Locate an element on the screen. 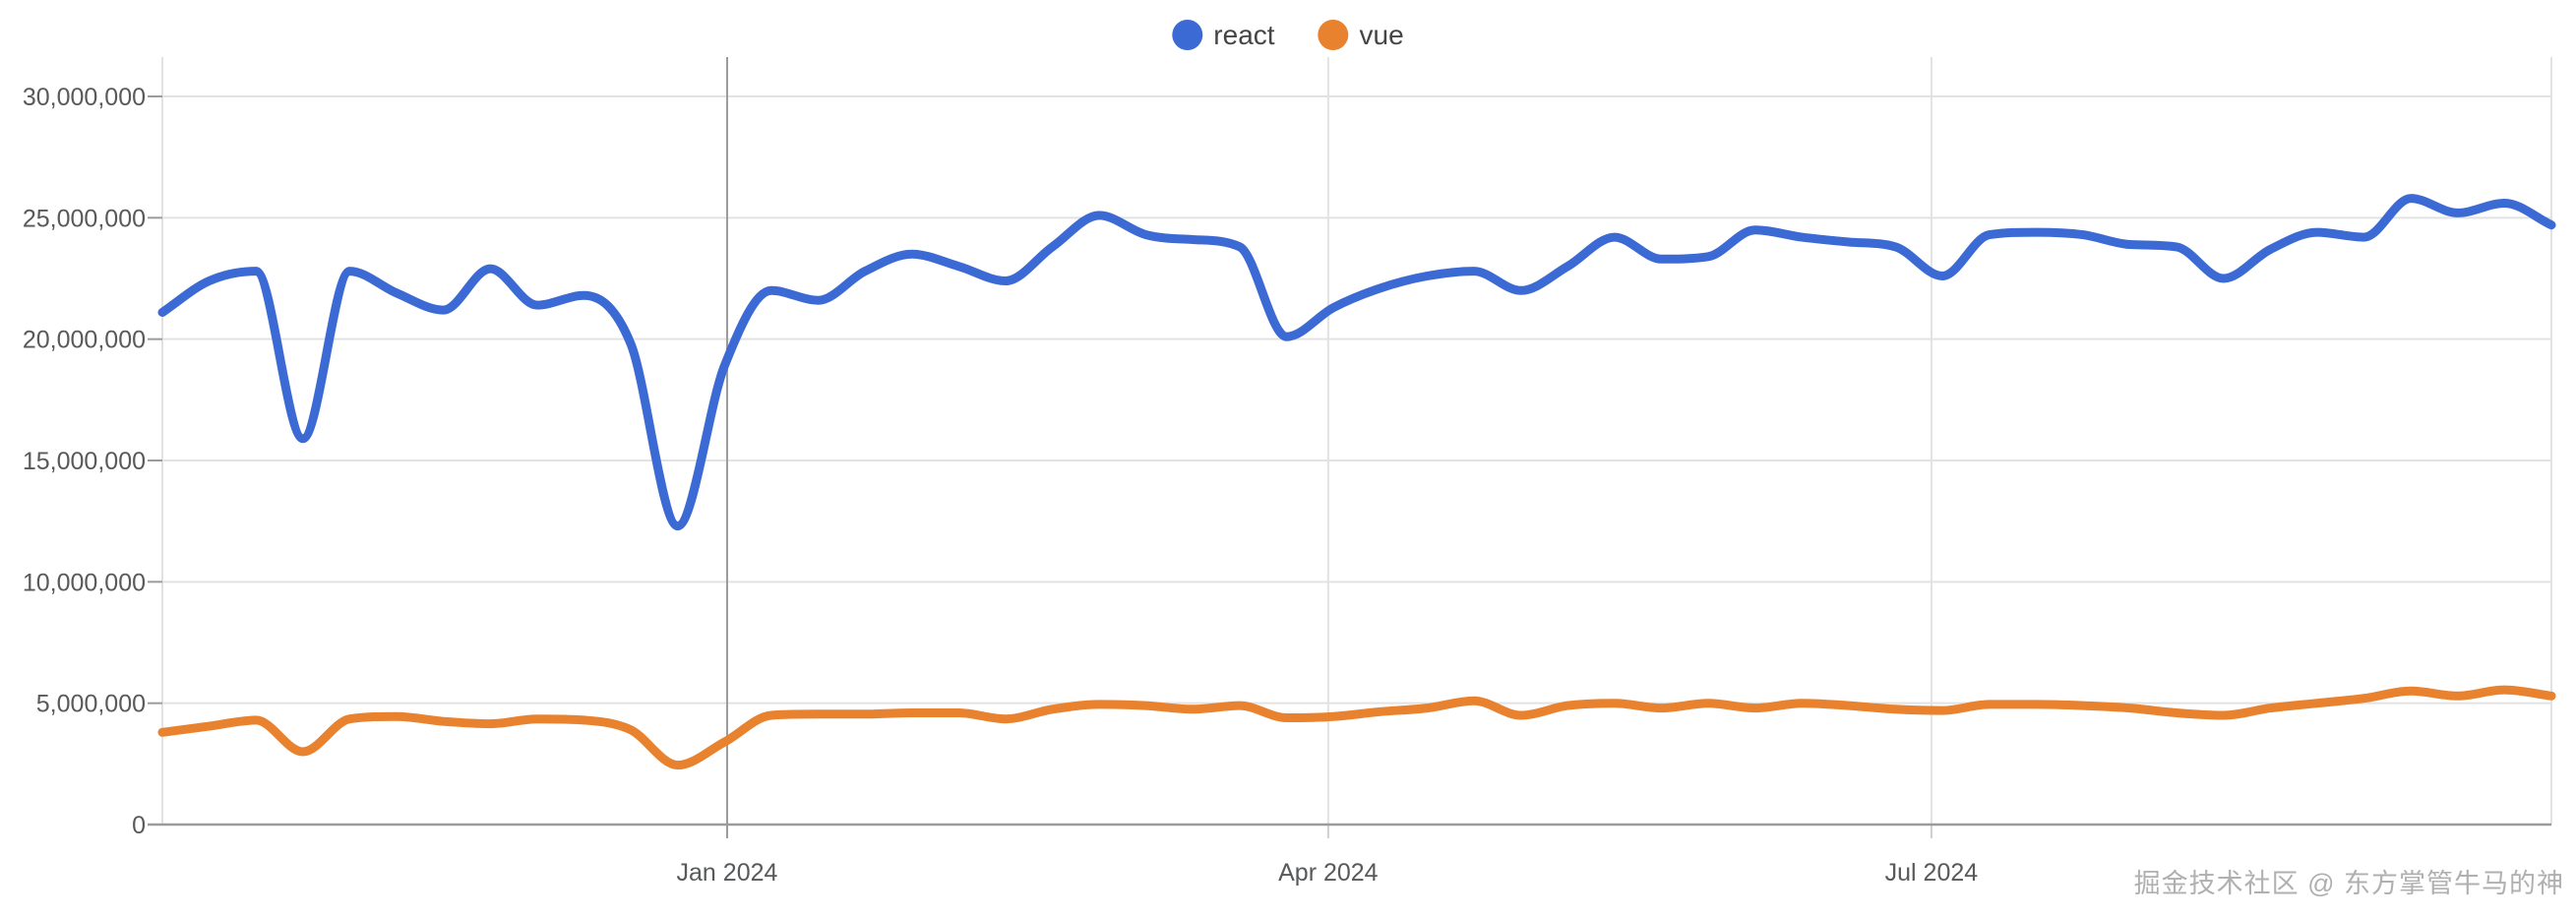  y-tick-label: 25,000,000 is located at coordinates (84, 219).